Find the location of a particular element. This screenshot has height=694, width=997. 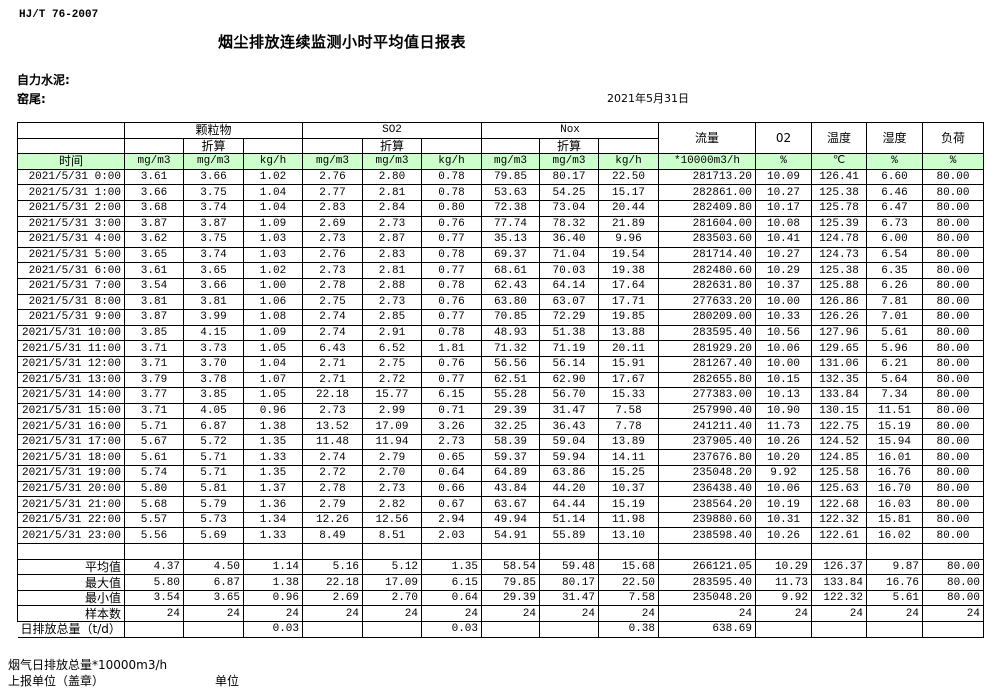

value-cell: 16.70 is located at coordinates (894, 489).